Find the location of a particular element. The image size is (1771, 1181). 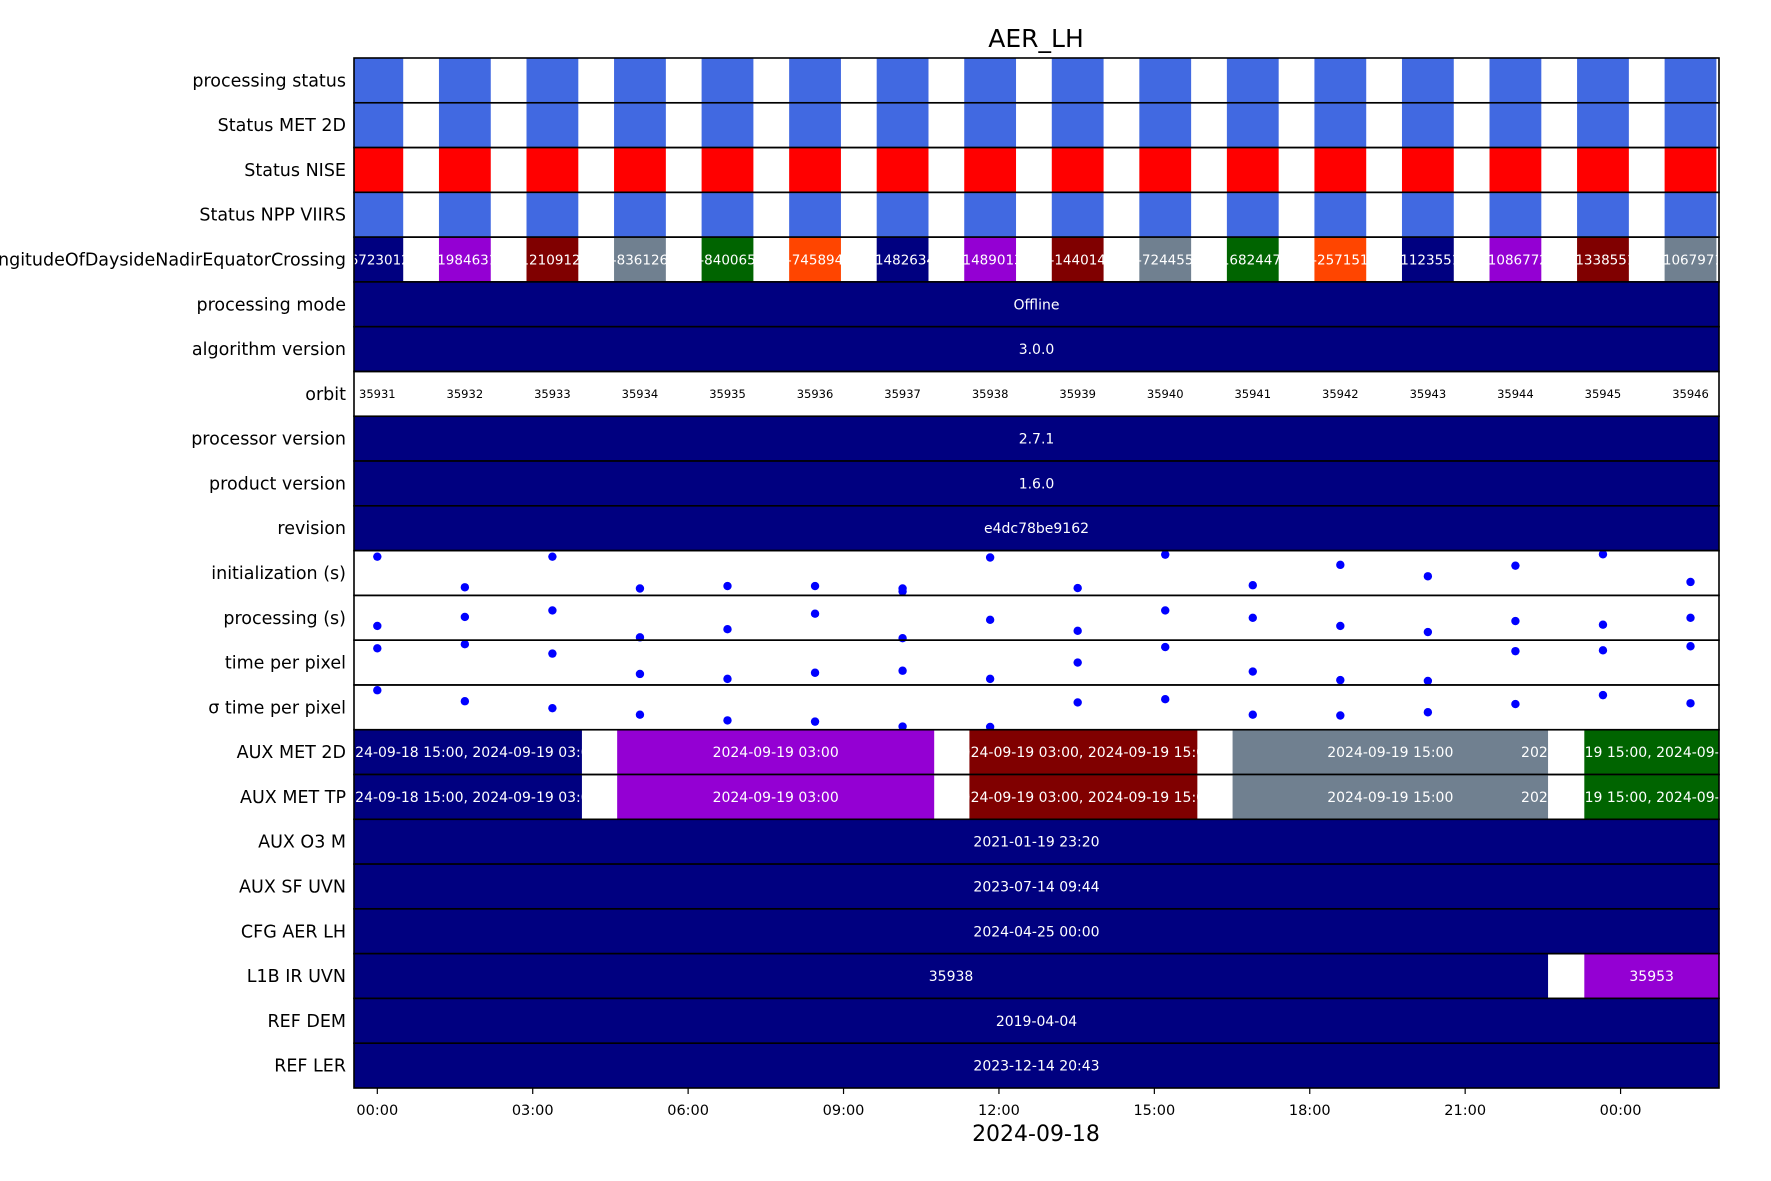

row-20: 35938 35953 is located at coordinates (1036, 976).